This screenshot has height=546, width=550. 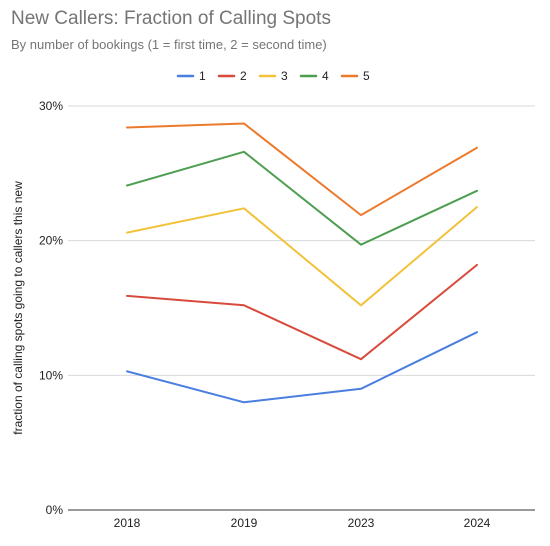 What do you see at coordinates (51, 375) in the screenshot?
I see `y-tick-label: 10%` at bounding box center [51, 375].